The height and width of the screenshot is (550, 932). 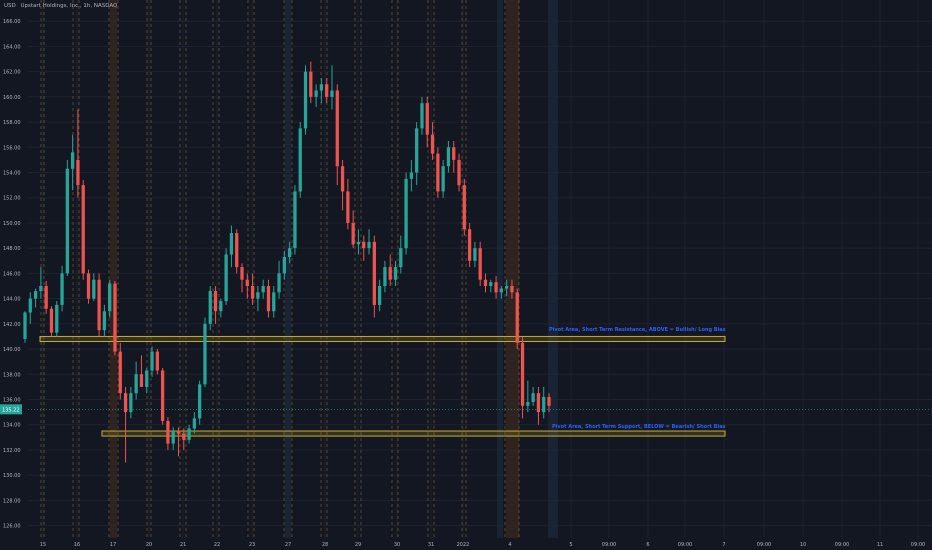 What do you see at coordinates (12, 249) in the screenshot?
I see `y-tick-label: 148.00` at bounding box center [12, 249].